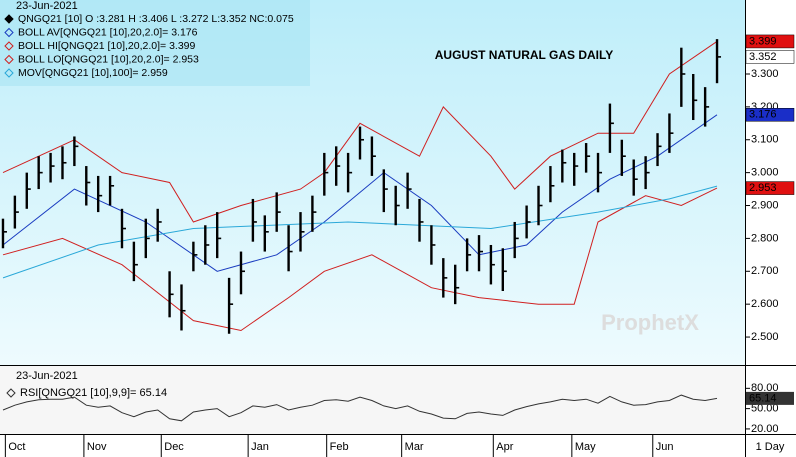  I want to click on price-tag-label: 3.399, so click(763, 41).